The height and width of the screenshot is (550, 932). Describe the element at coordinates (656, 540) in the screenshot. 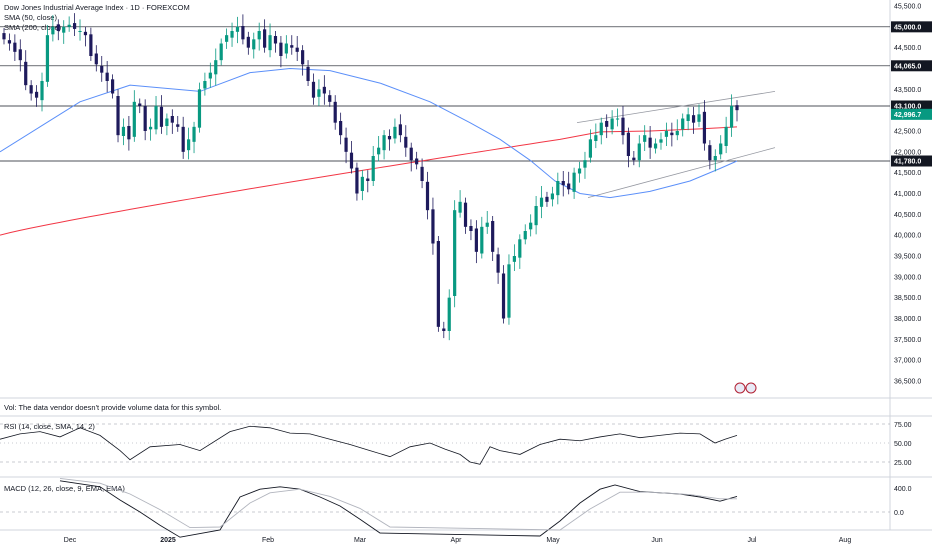

I see `time-axis-label: Jun` at that location.